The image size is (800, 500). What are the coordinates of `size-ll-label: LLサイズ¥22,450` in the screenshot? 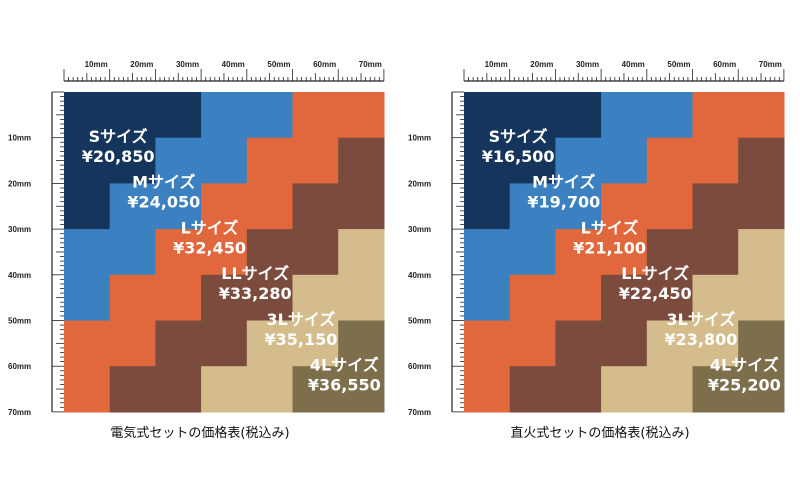 It's located at (655, 283).